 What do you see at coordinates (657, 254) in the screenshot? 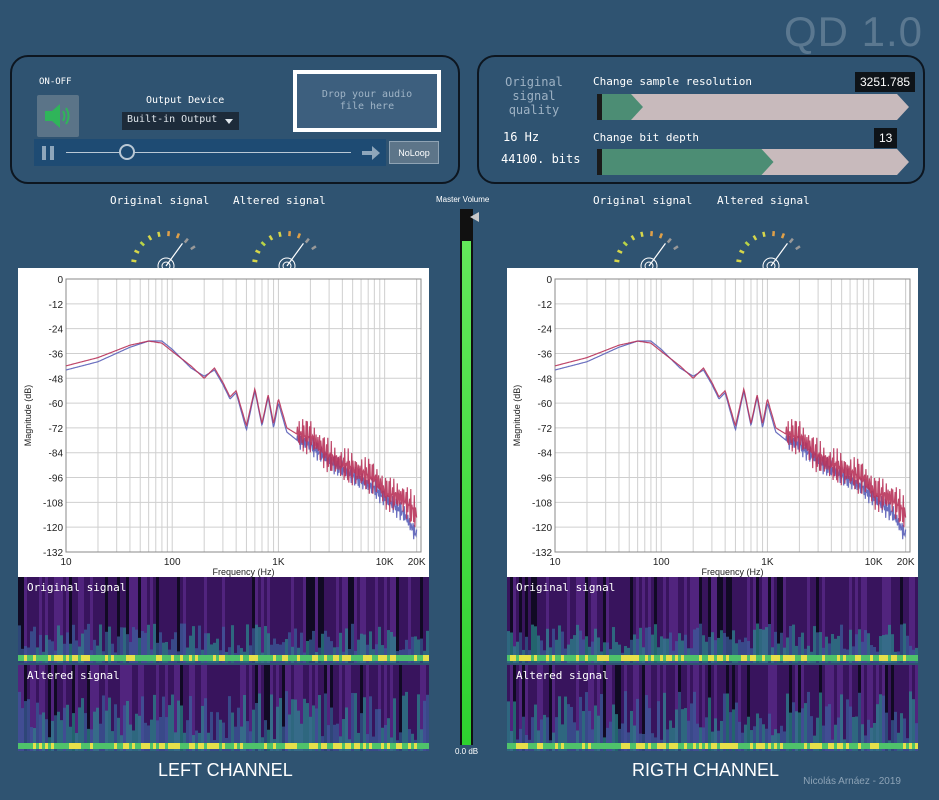
I see `meter-needle` at bounding box center [657, 254].